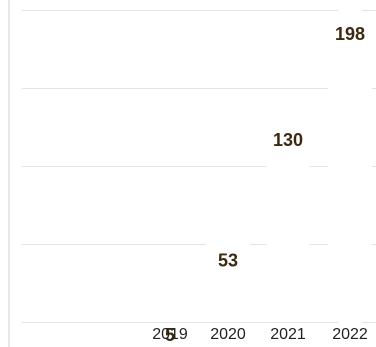  I want to click on bar-2019, so click(170, 318).